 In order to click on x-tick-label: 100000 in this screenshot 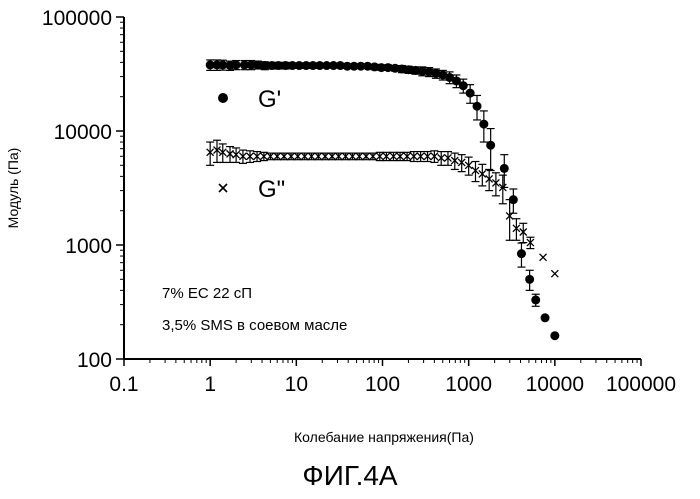, I will do `click(641, 384)`.